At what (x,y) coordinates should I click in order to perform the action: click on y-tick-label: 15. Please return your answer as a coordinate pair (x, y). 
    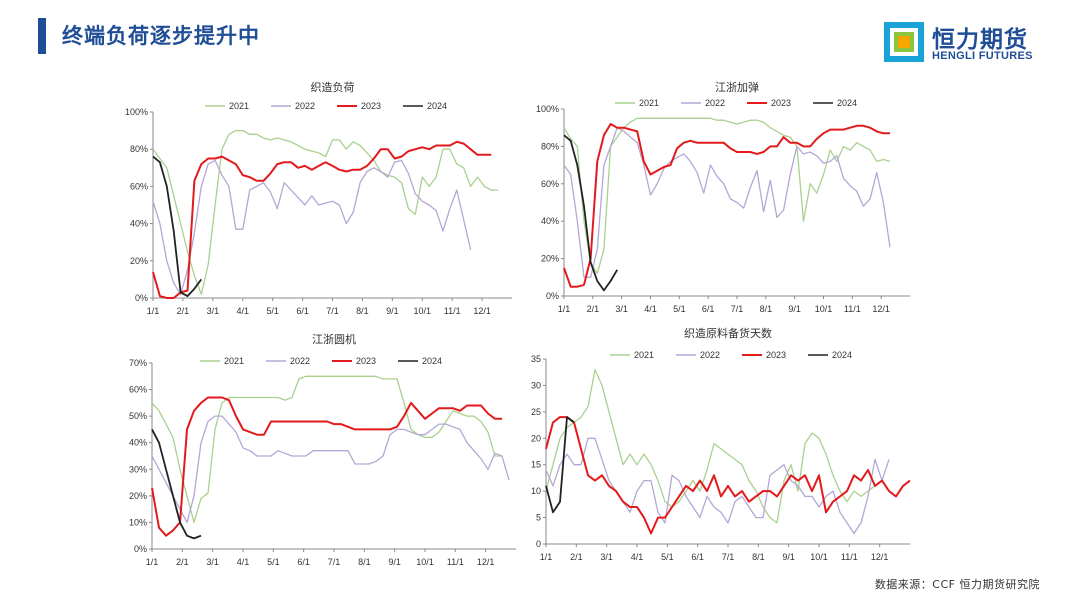
    Looking at the image, I should click on (536, 465).